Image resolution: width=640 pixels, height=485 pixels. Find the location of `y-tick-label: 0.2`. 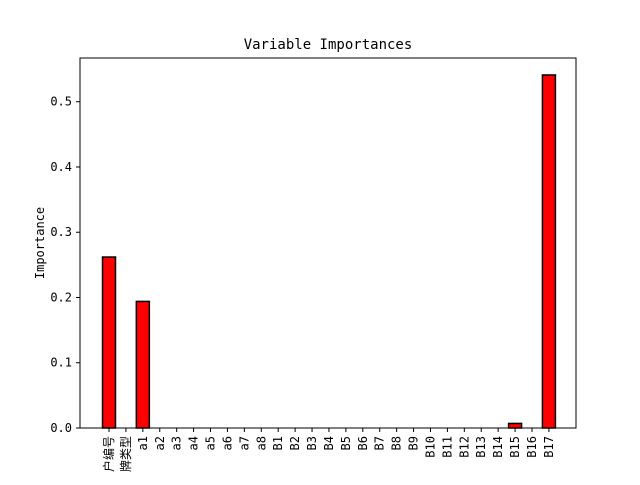

y-tick-label: 0.2 is located at coordinates (61, 297).